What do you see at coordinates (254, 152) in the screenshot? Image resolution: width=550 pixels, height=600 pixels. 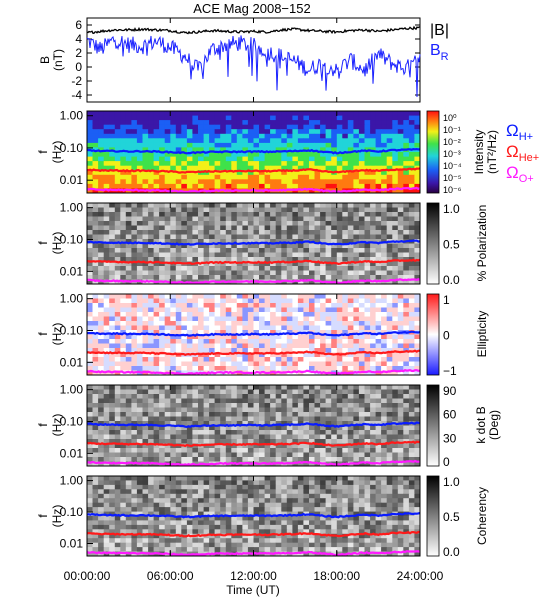 I see `intensity-texture` at bounding box center [254, 152].